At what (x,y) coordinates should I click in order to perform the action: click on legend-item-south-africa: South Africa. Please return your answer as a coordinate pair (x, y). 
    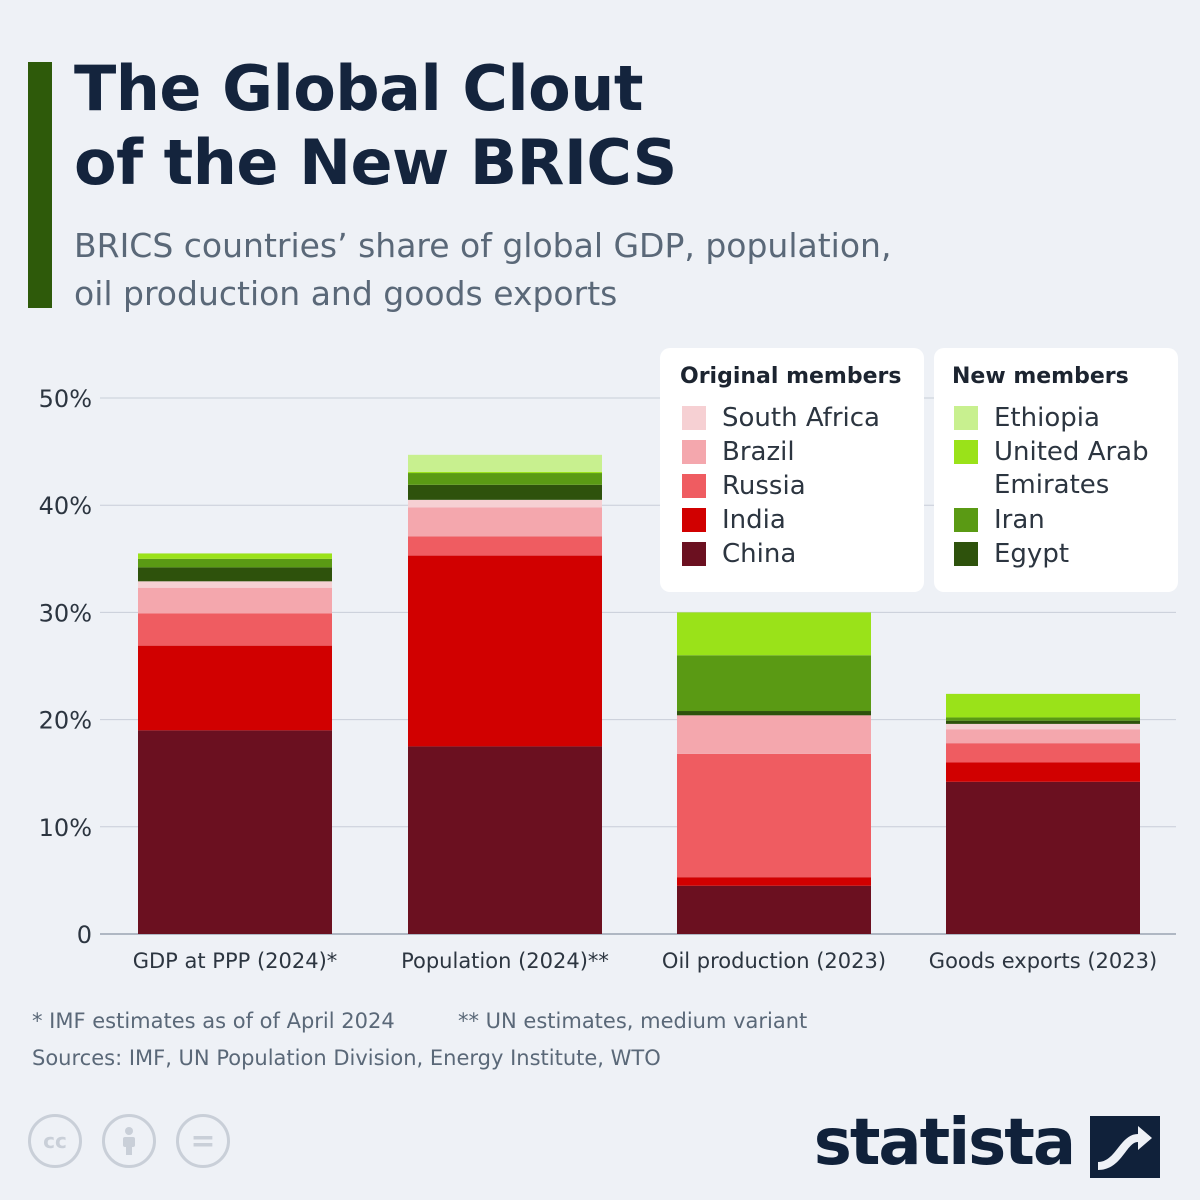
    Looking at the image, I should click on (781, 418).